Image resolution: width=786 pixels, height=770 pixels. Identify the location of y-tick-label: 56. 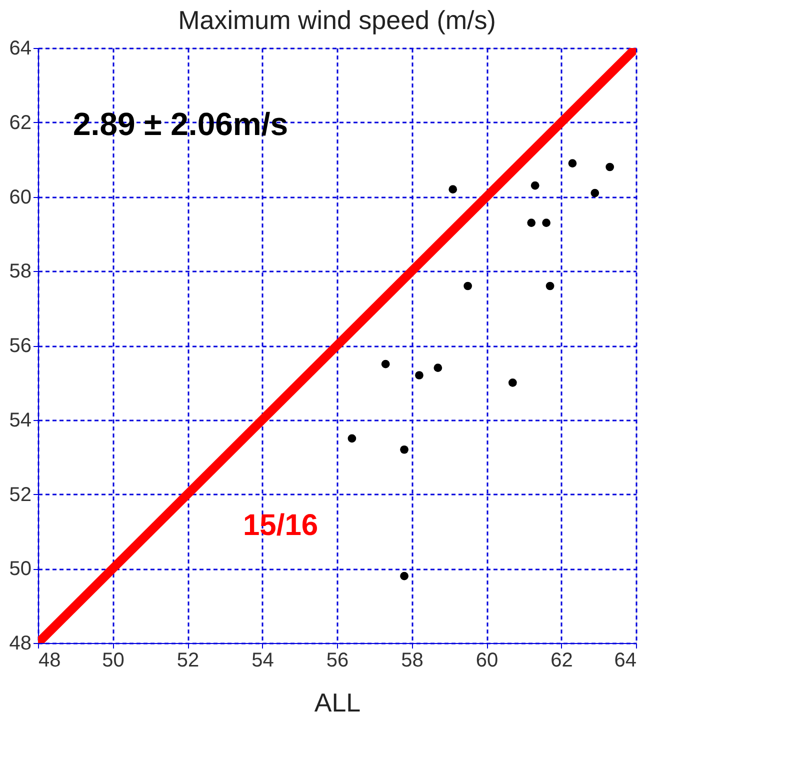
(20, 346).